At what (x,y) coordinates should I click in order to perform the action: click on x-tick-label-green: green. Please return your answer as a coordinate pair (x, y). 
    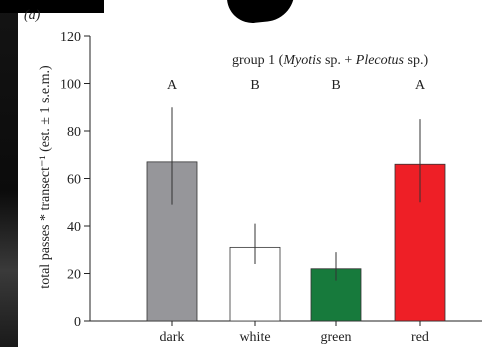
    Looking at the image, I should click on (335, 337).